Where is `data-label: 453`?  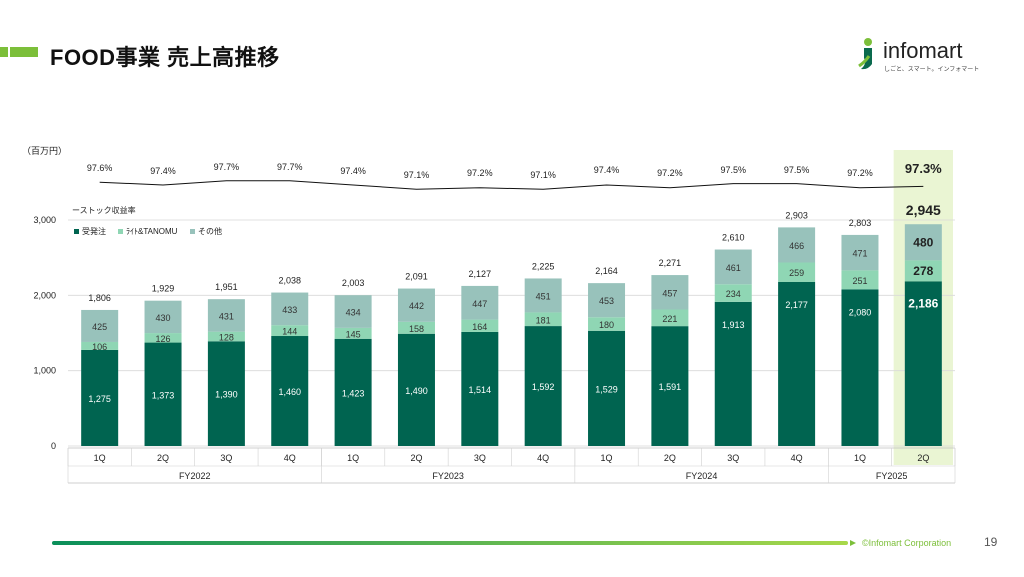
data-label: 453 is located at coordinates (606, 301).